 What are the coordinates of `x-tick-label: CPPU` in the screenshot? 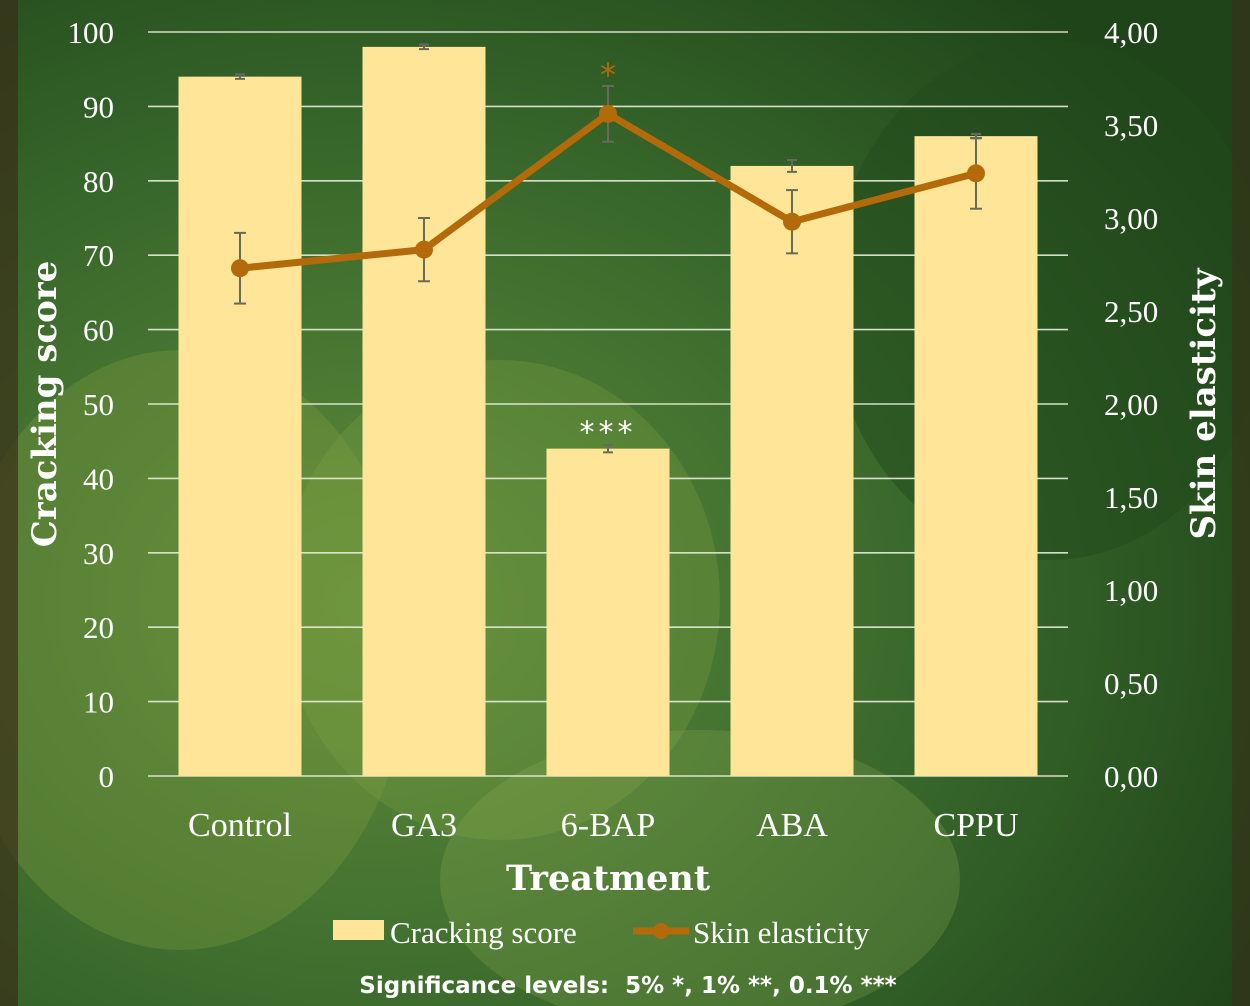 It's located at (975, 825).